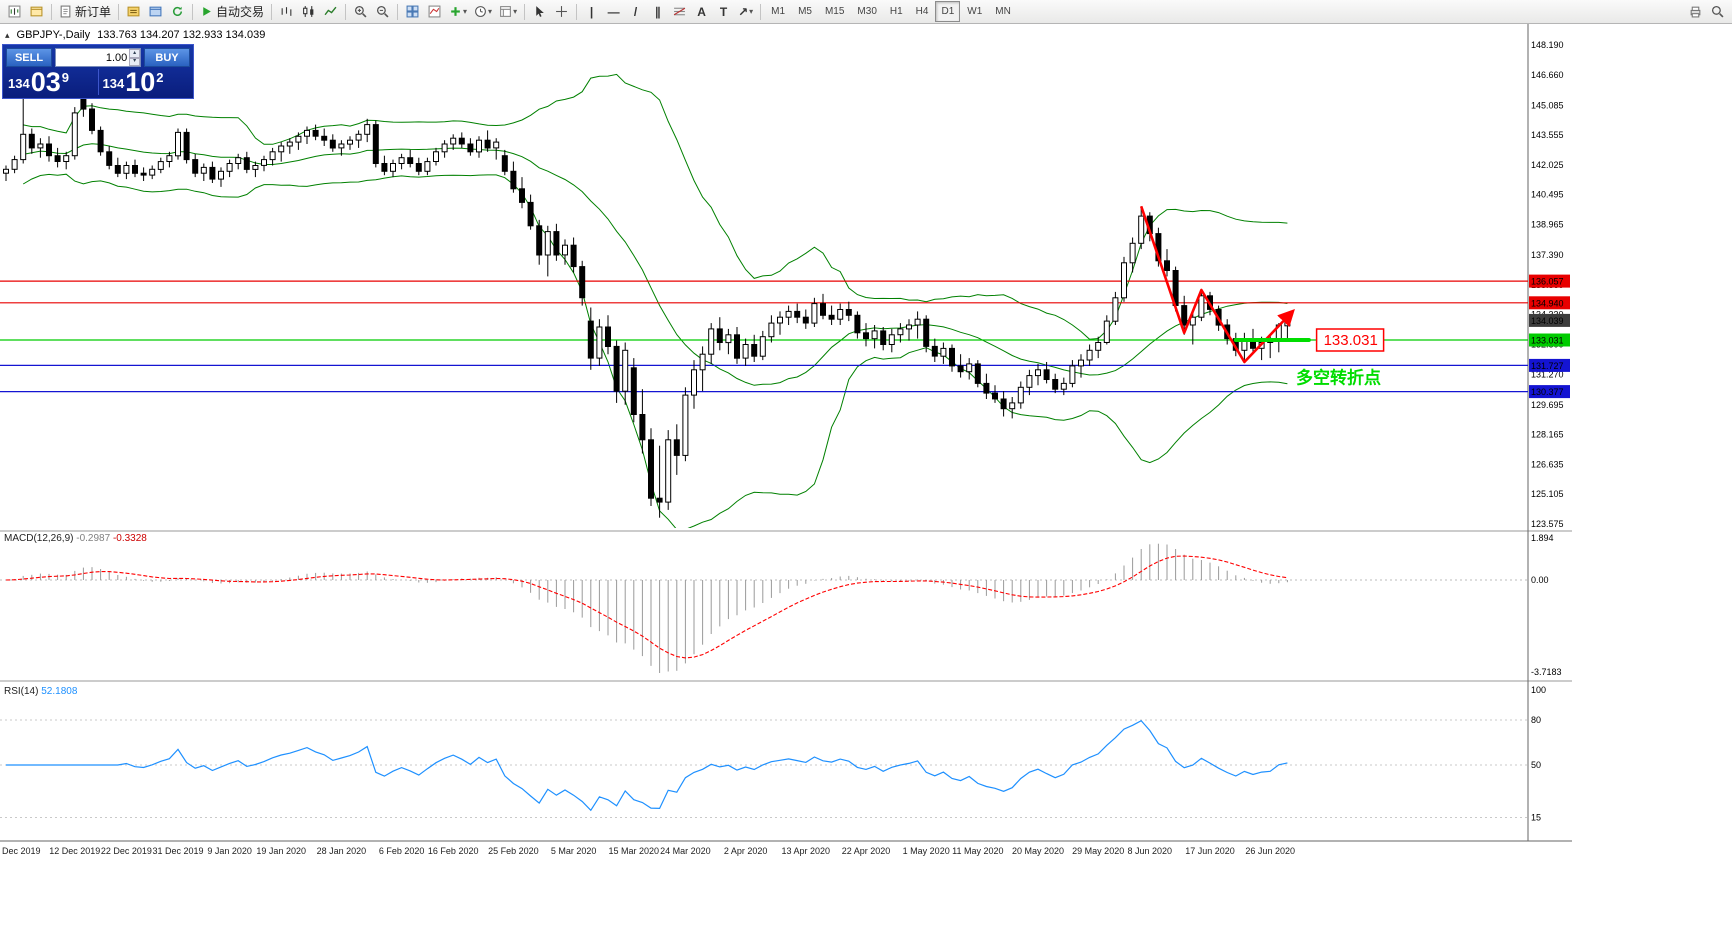  What do you see at coordinates (974, 11) in the screenshot?
I see `timeframe-w1-button: W1` at bounding box center [974, 11].